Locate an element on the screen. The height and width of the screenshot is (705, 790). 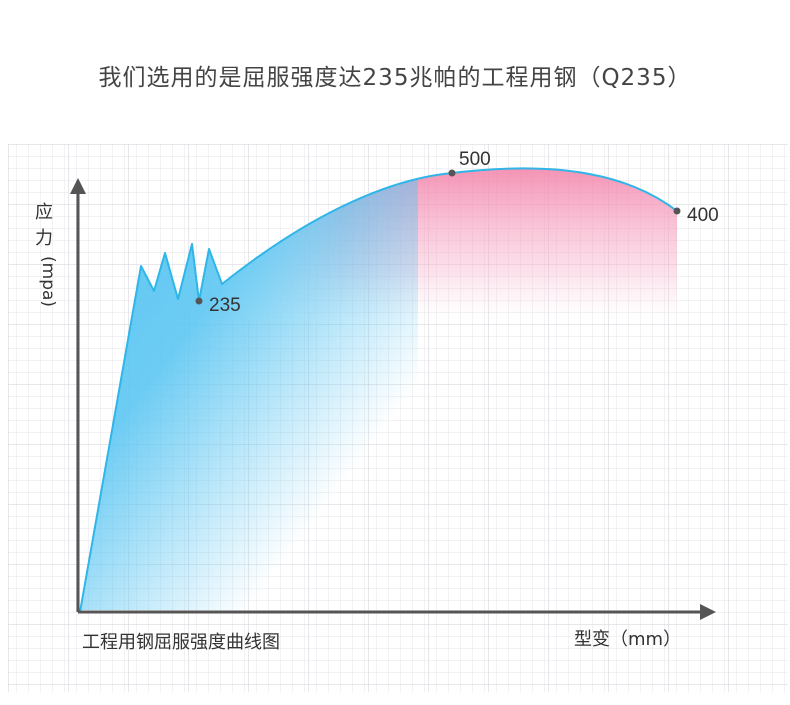
y-axis-label-unit: (mpa) is located at coordinates (48, 282).